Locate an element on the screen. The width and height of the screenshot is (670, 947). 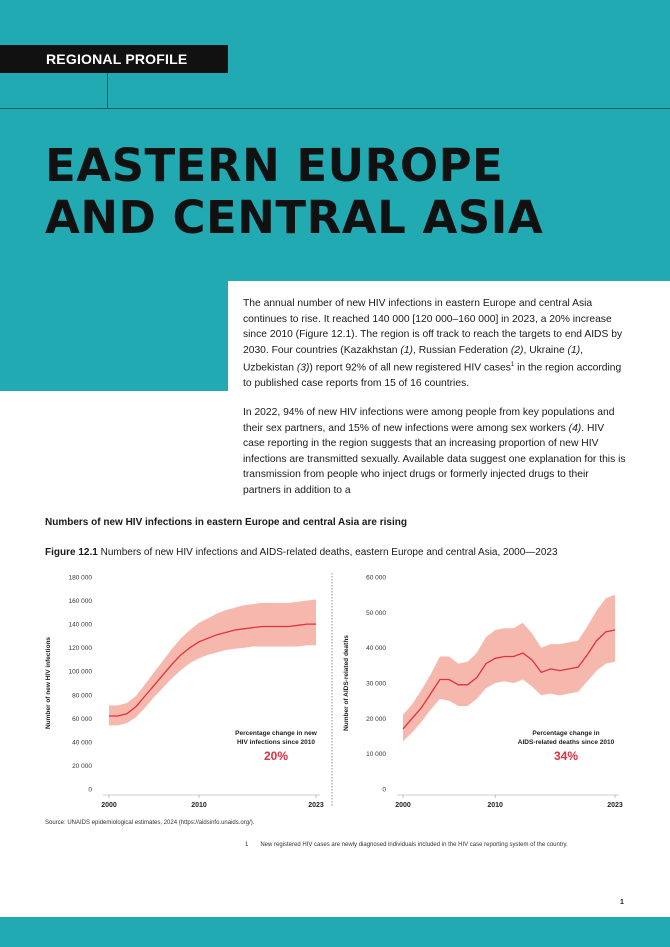
deaths-chart-estimate-line is located at coordinates (509, 679).